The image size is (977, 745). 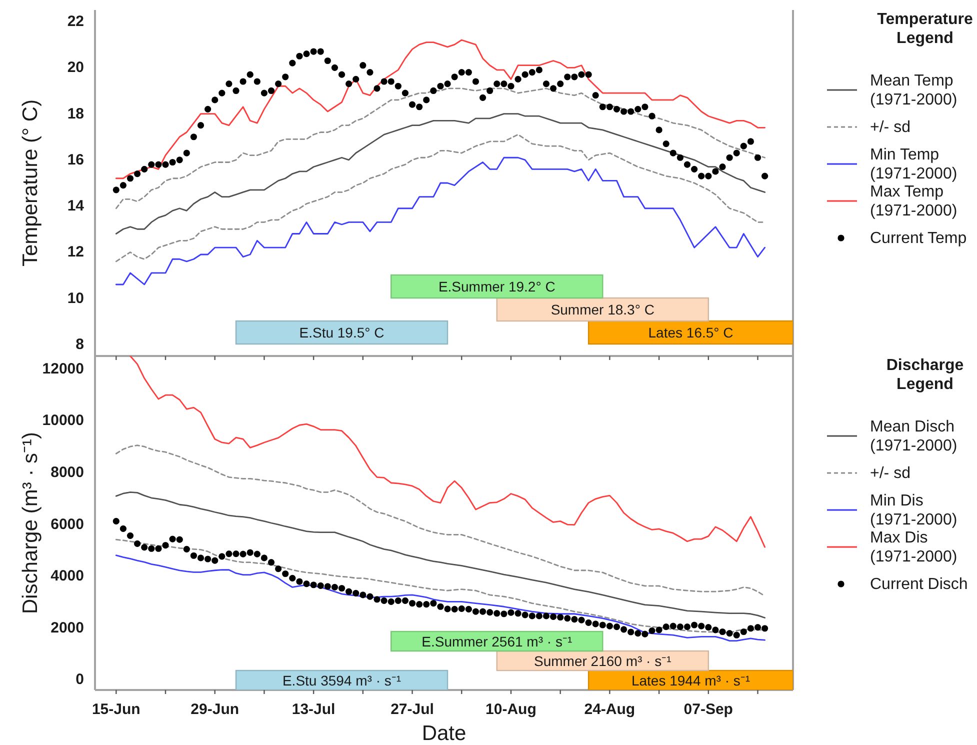 I want to click on legend-title: Discharge Legend, so click(x=925, y=374).